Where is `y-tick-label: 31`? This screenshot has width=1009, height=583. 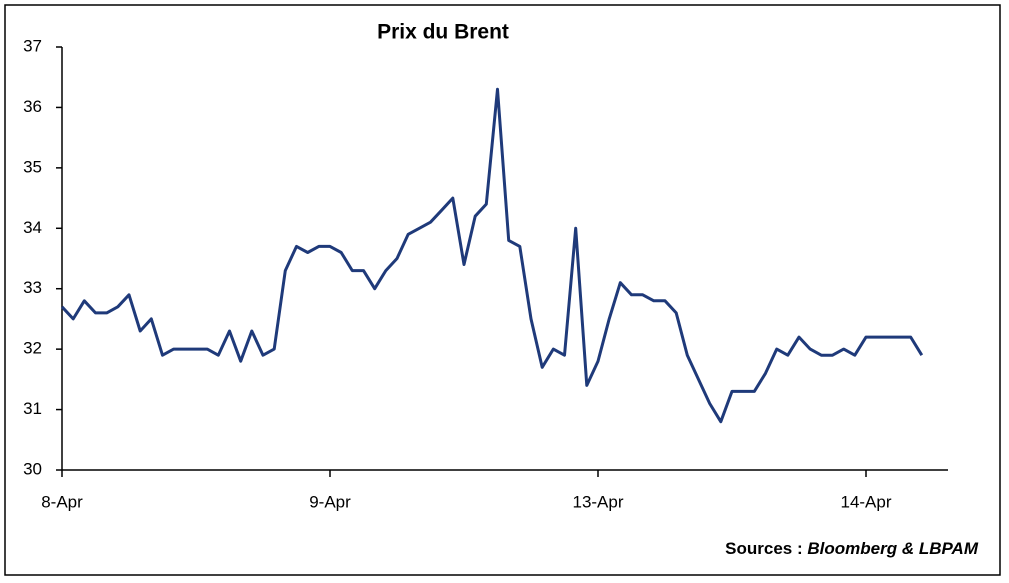
y-tick-label: 31 is located at coordinates (32, 408).